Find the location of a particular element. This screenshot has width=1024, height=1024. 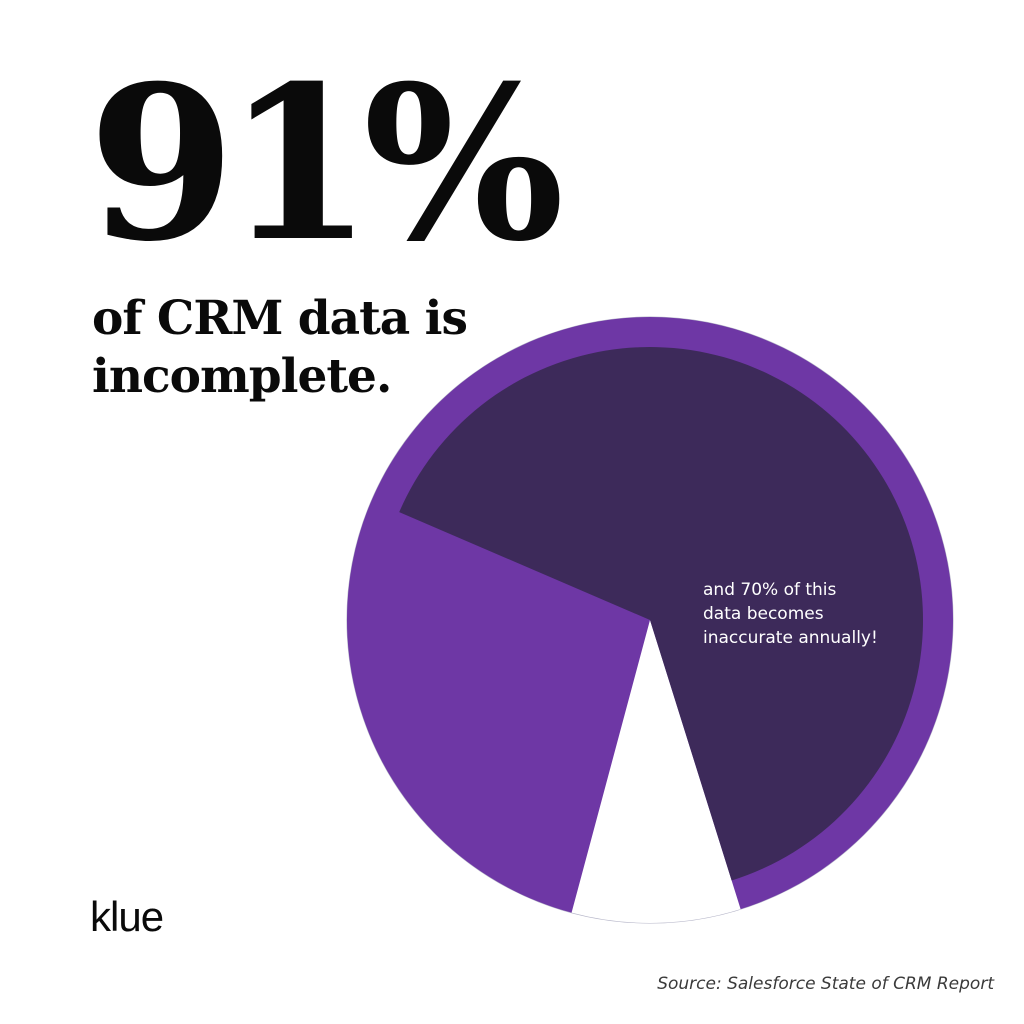

klue-logo: klue is located at coordinates (127, 916).